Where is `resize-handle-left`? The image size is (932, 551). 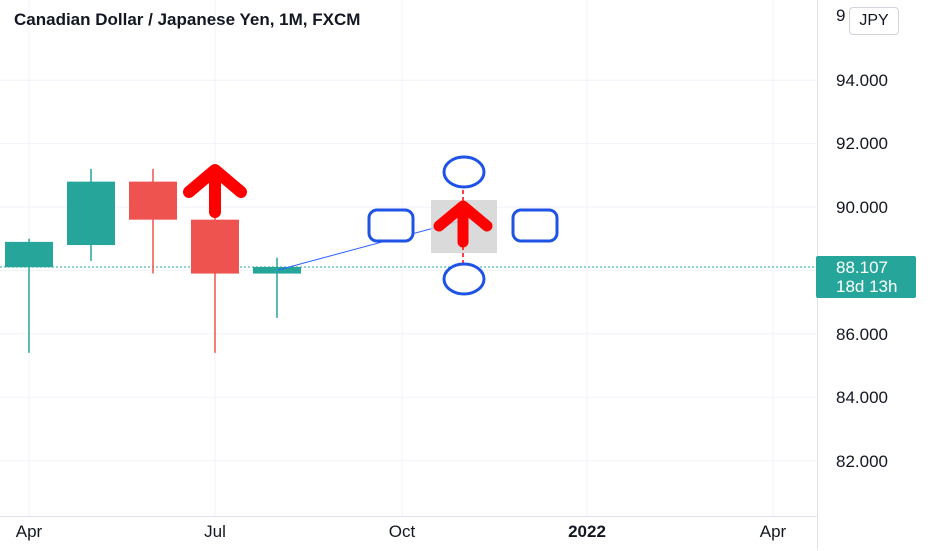
resize-handle-left is located at coordinates (391, 225).